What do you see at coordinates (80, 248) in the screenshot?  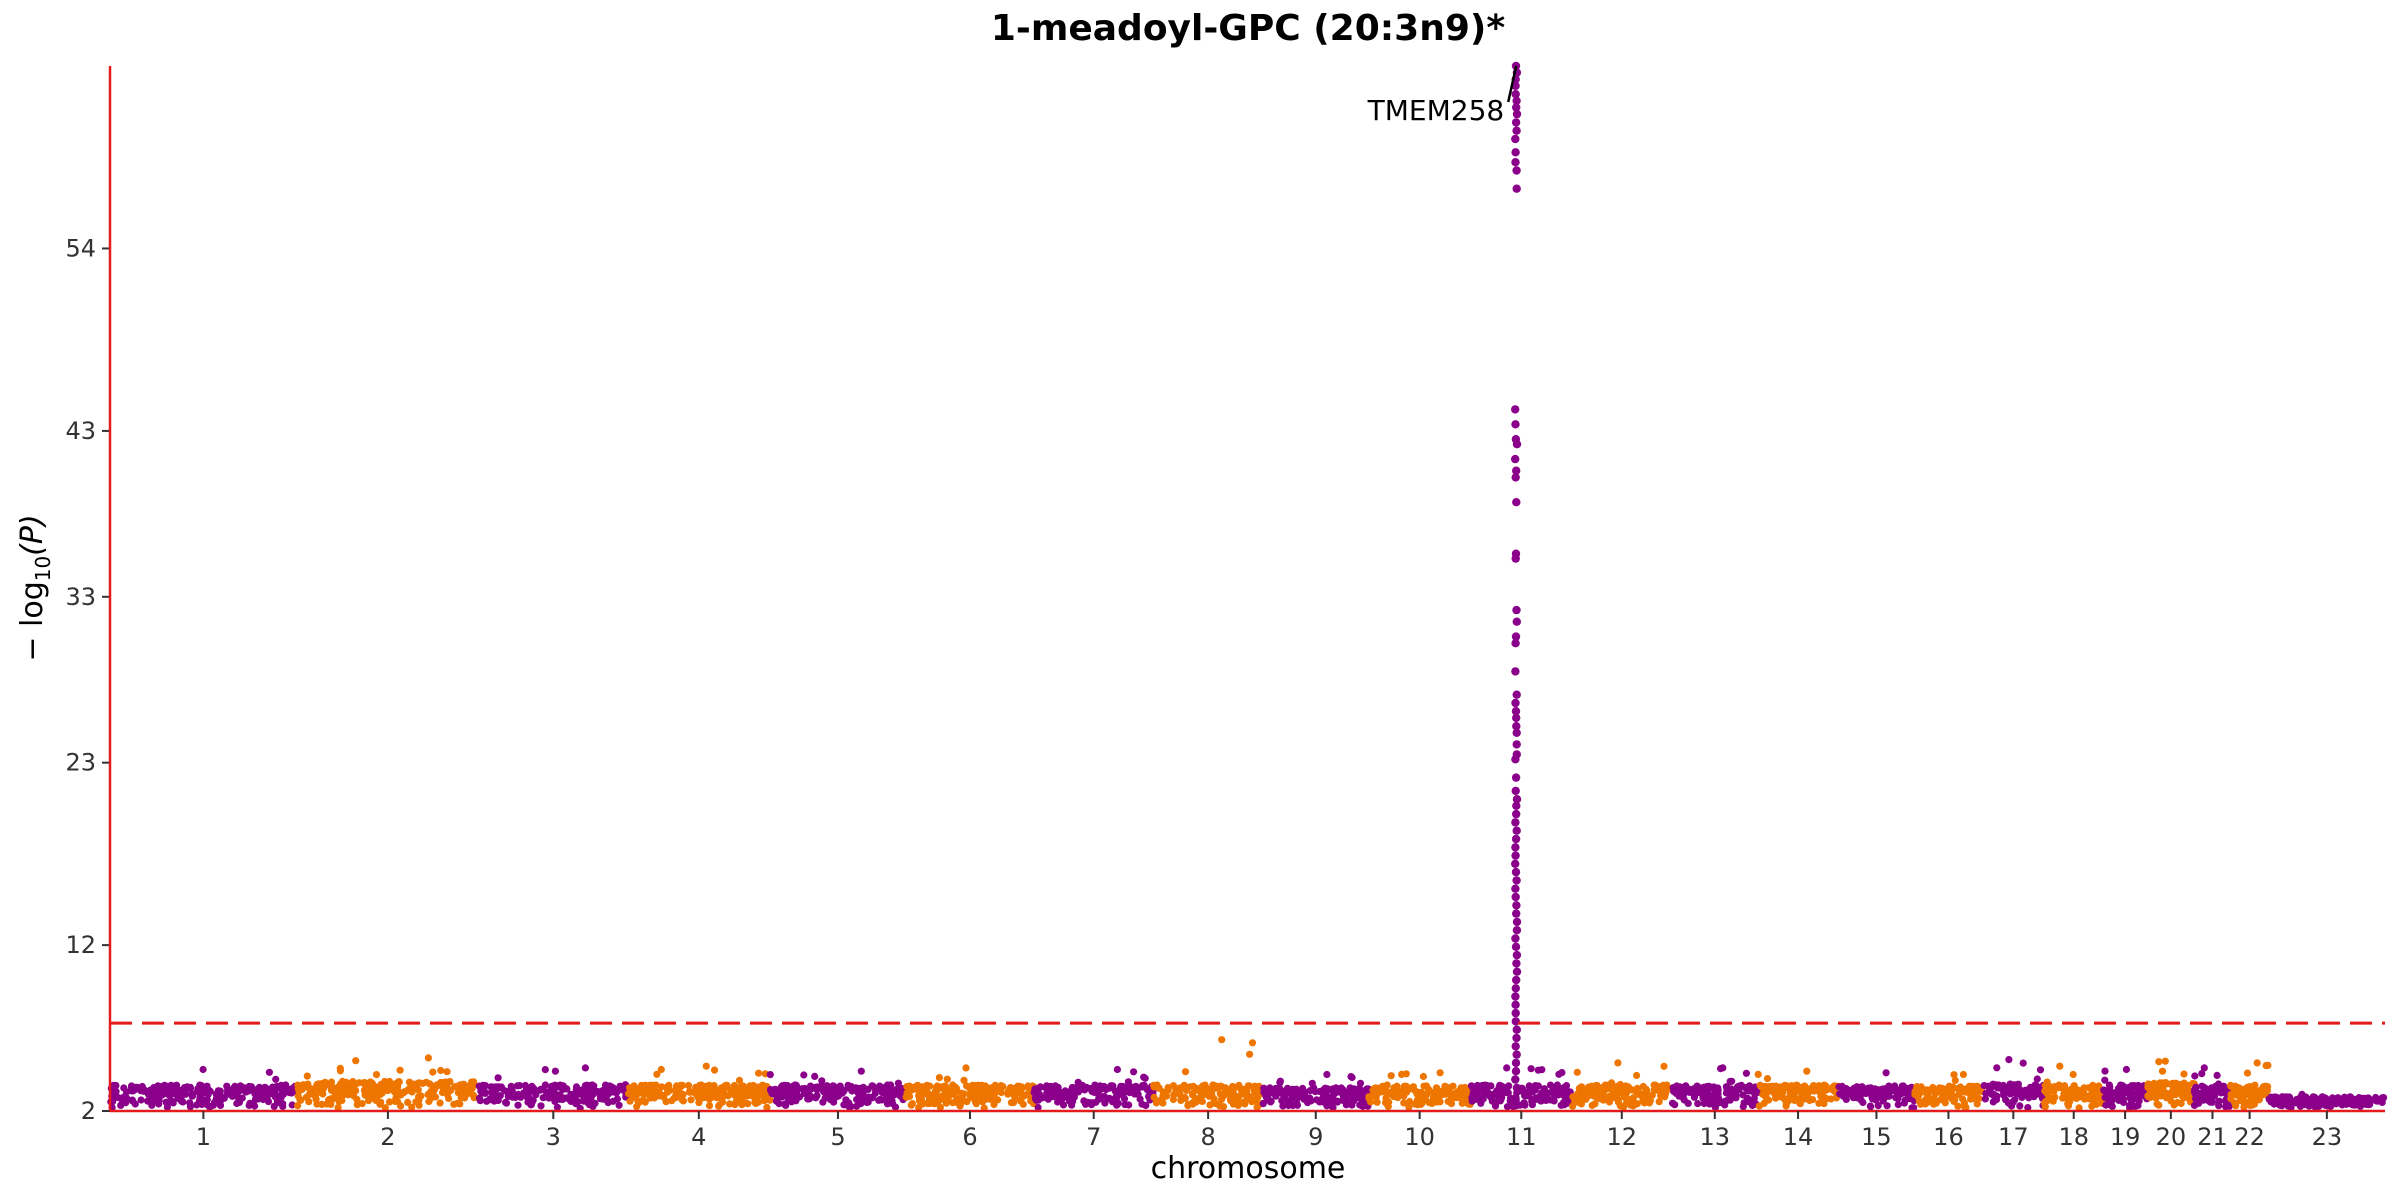 I see `y-tick-label: 54` at bounding box center [80, 248].